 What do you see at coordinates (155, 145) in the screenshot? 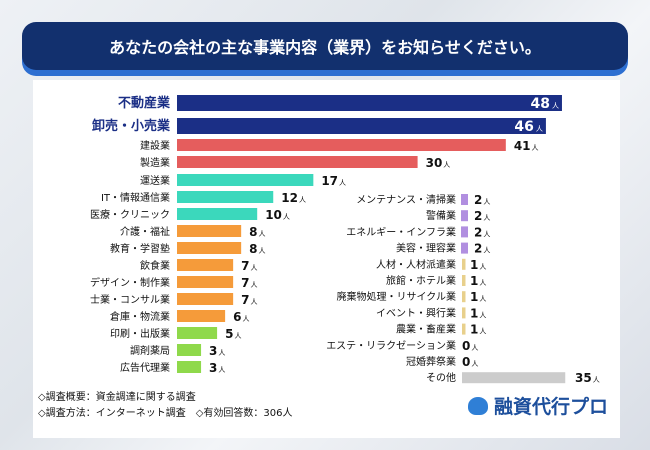
I see `category-label: 建設業` at bounding box center [155, 145].